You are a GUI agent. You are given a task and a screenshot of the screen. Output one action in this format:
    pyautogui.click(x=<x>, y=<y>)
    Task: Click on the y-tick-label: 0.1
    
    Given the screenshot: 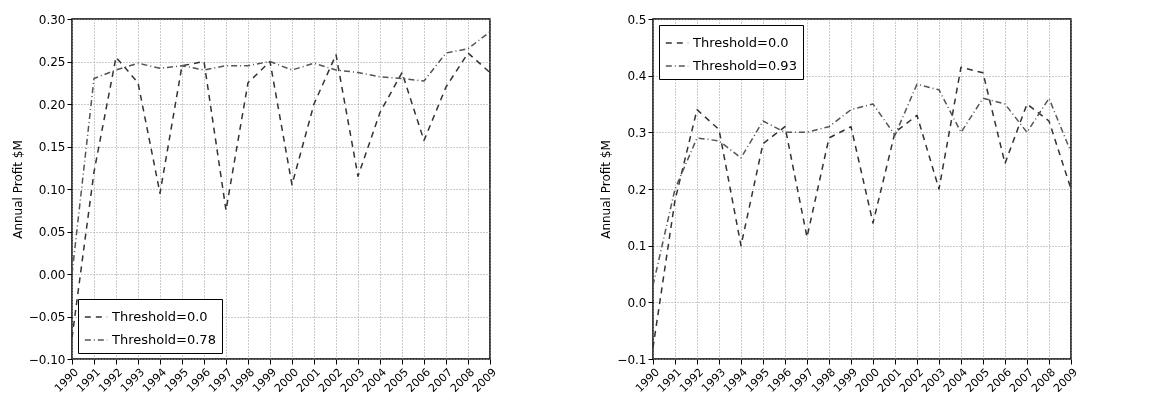 What is the action you would take?
    pyautogui.click(x=637, y=246)
    